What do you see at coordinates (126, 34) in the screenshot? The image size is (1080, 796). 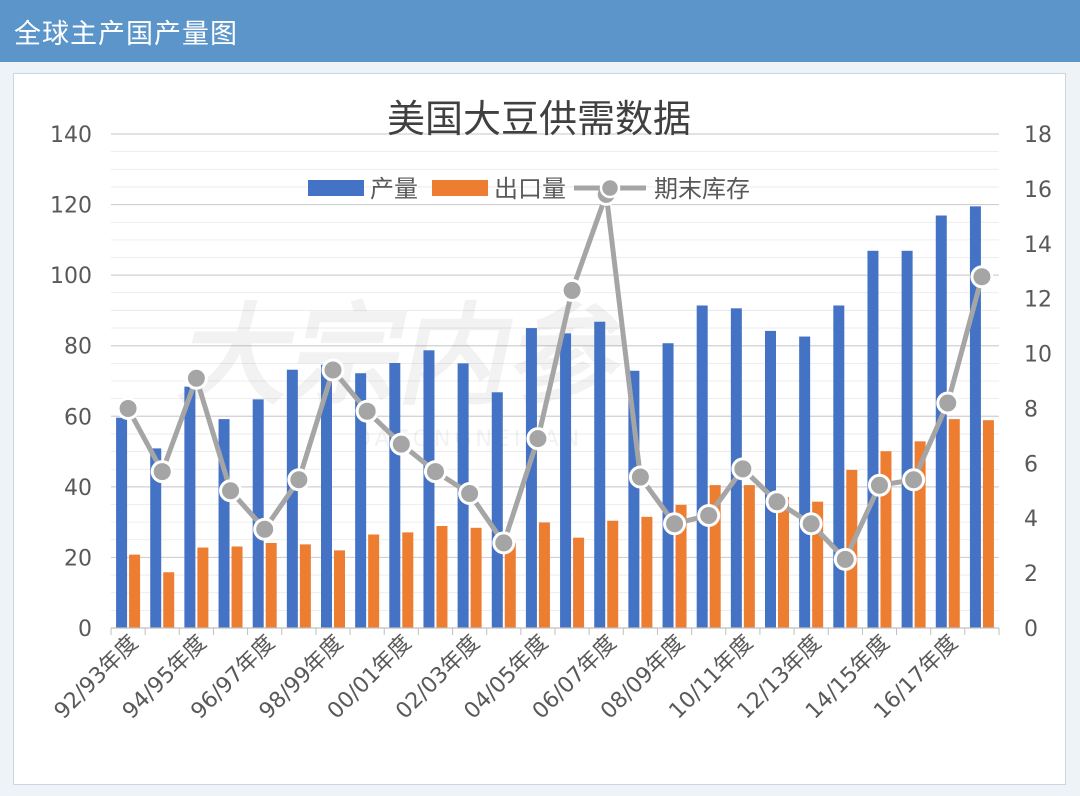 I see `header-title: 全球主产国产量图` at bounding box center [126, 34].